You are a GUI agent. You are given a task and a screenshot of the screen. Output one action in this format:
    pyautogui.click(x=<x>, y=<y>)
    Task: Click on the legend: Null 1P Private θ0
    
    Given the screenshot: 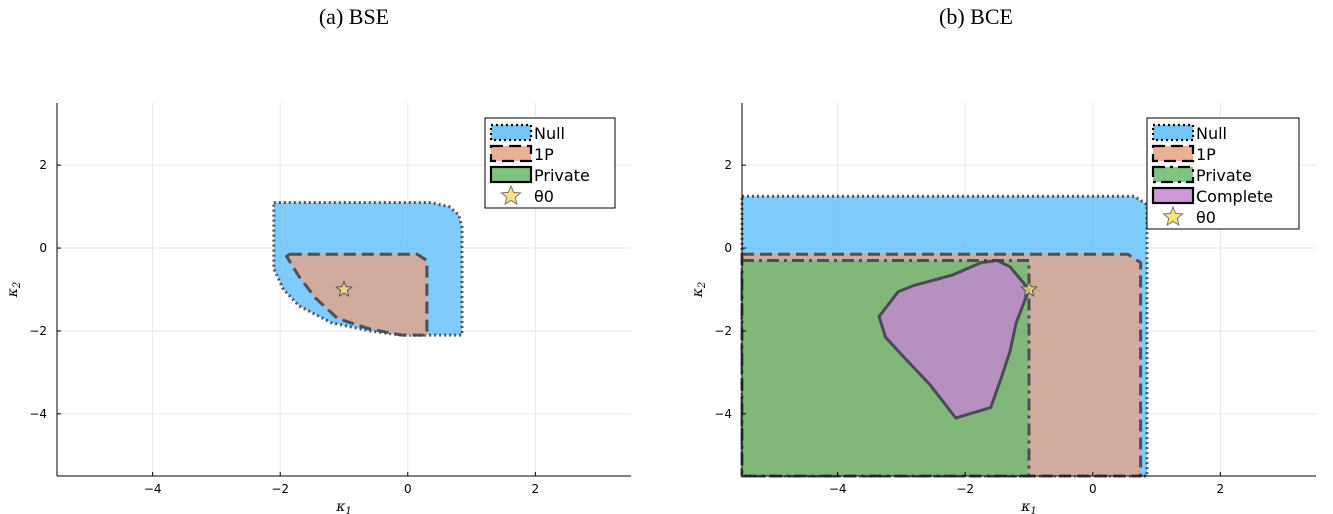 What is the action you would take?
    pyautogui.click(x=550, y=163)
    